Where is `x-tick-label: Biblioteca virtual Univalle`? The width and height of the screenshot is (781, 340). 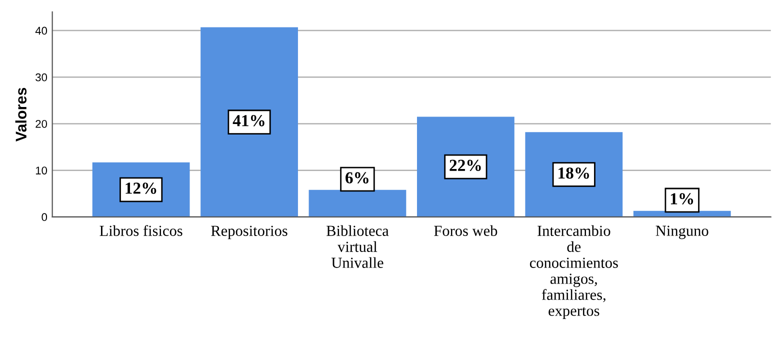 x-tick-label: Biblioteca virtual Univalle is located at coordinates (357, 246).